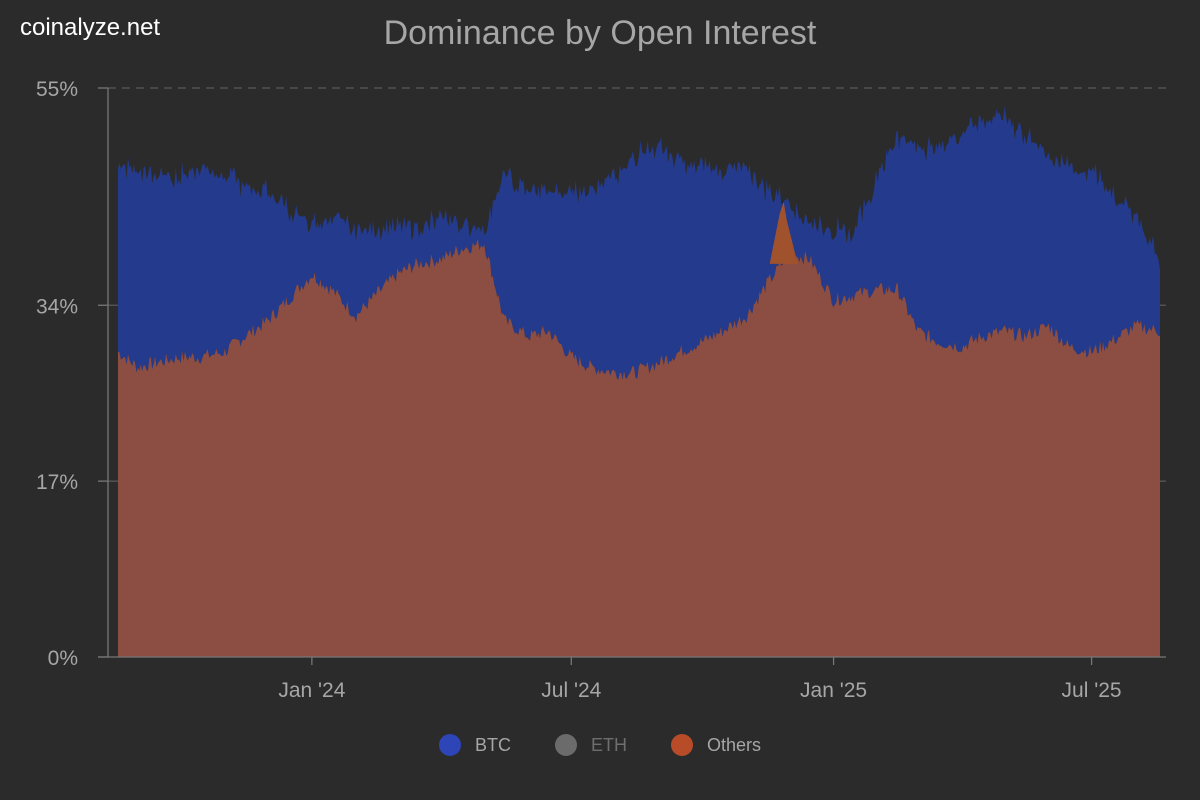  What do you see at coordinates (63, 658) in the screenshot?
I see `y-tick-label: 0%` at bounding box center [63, 658].